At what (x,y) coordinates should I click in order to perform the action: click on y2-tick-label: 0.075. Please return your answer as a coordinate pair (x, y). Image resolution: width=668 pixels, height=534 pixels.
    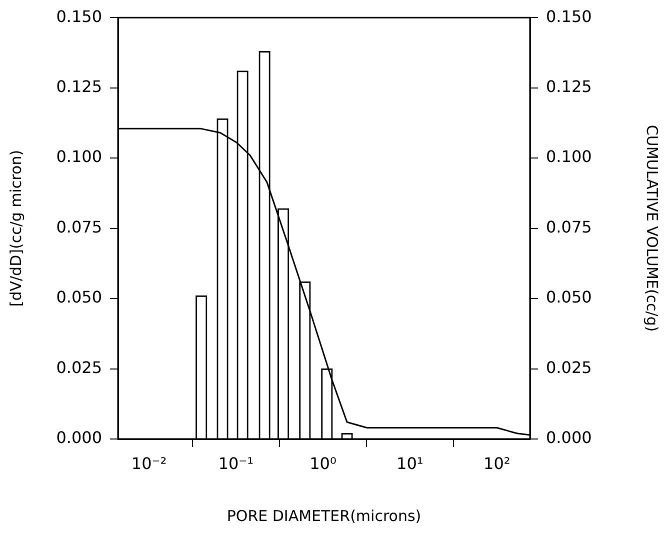
    Looking at the image, I should click on (569, 226).